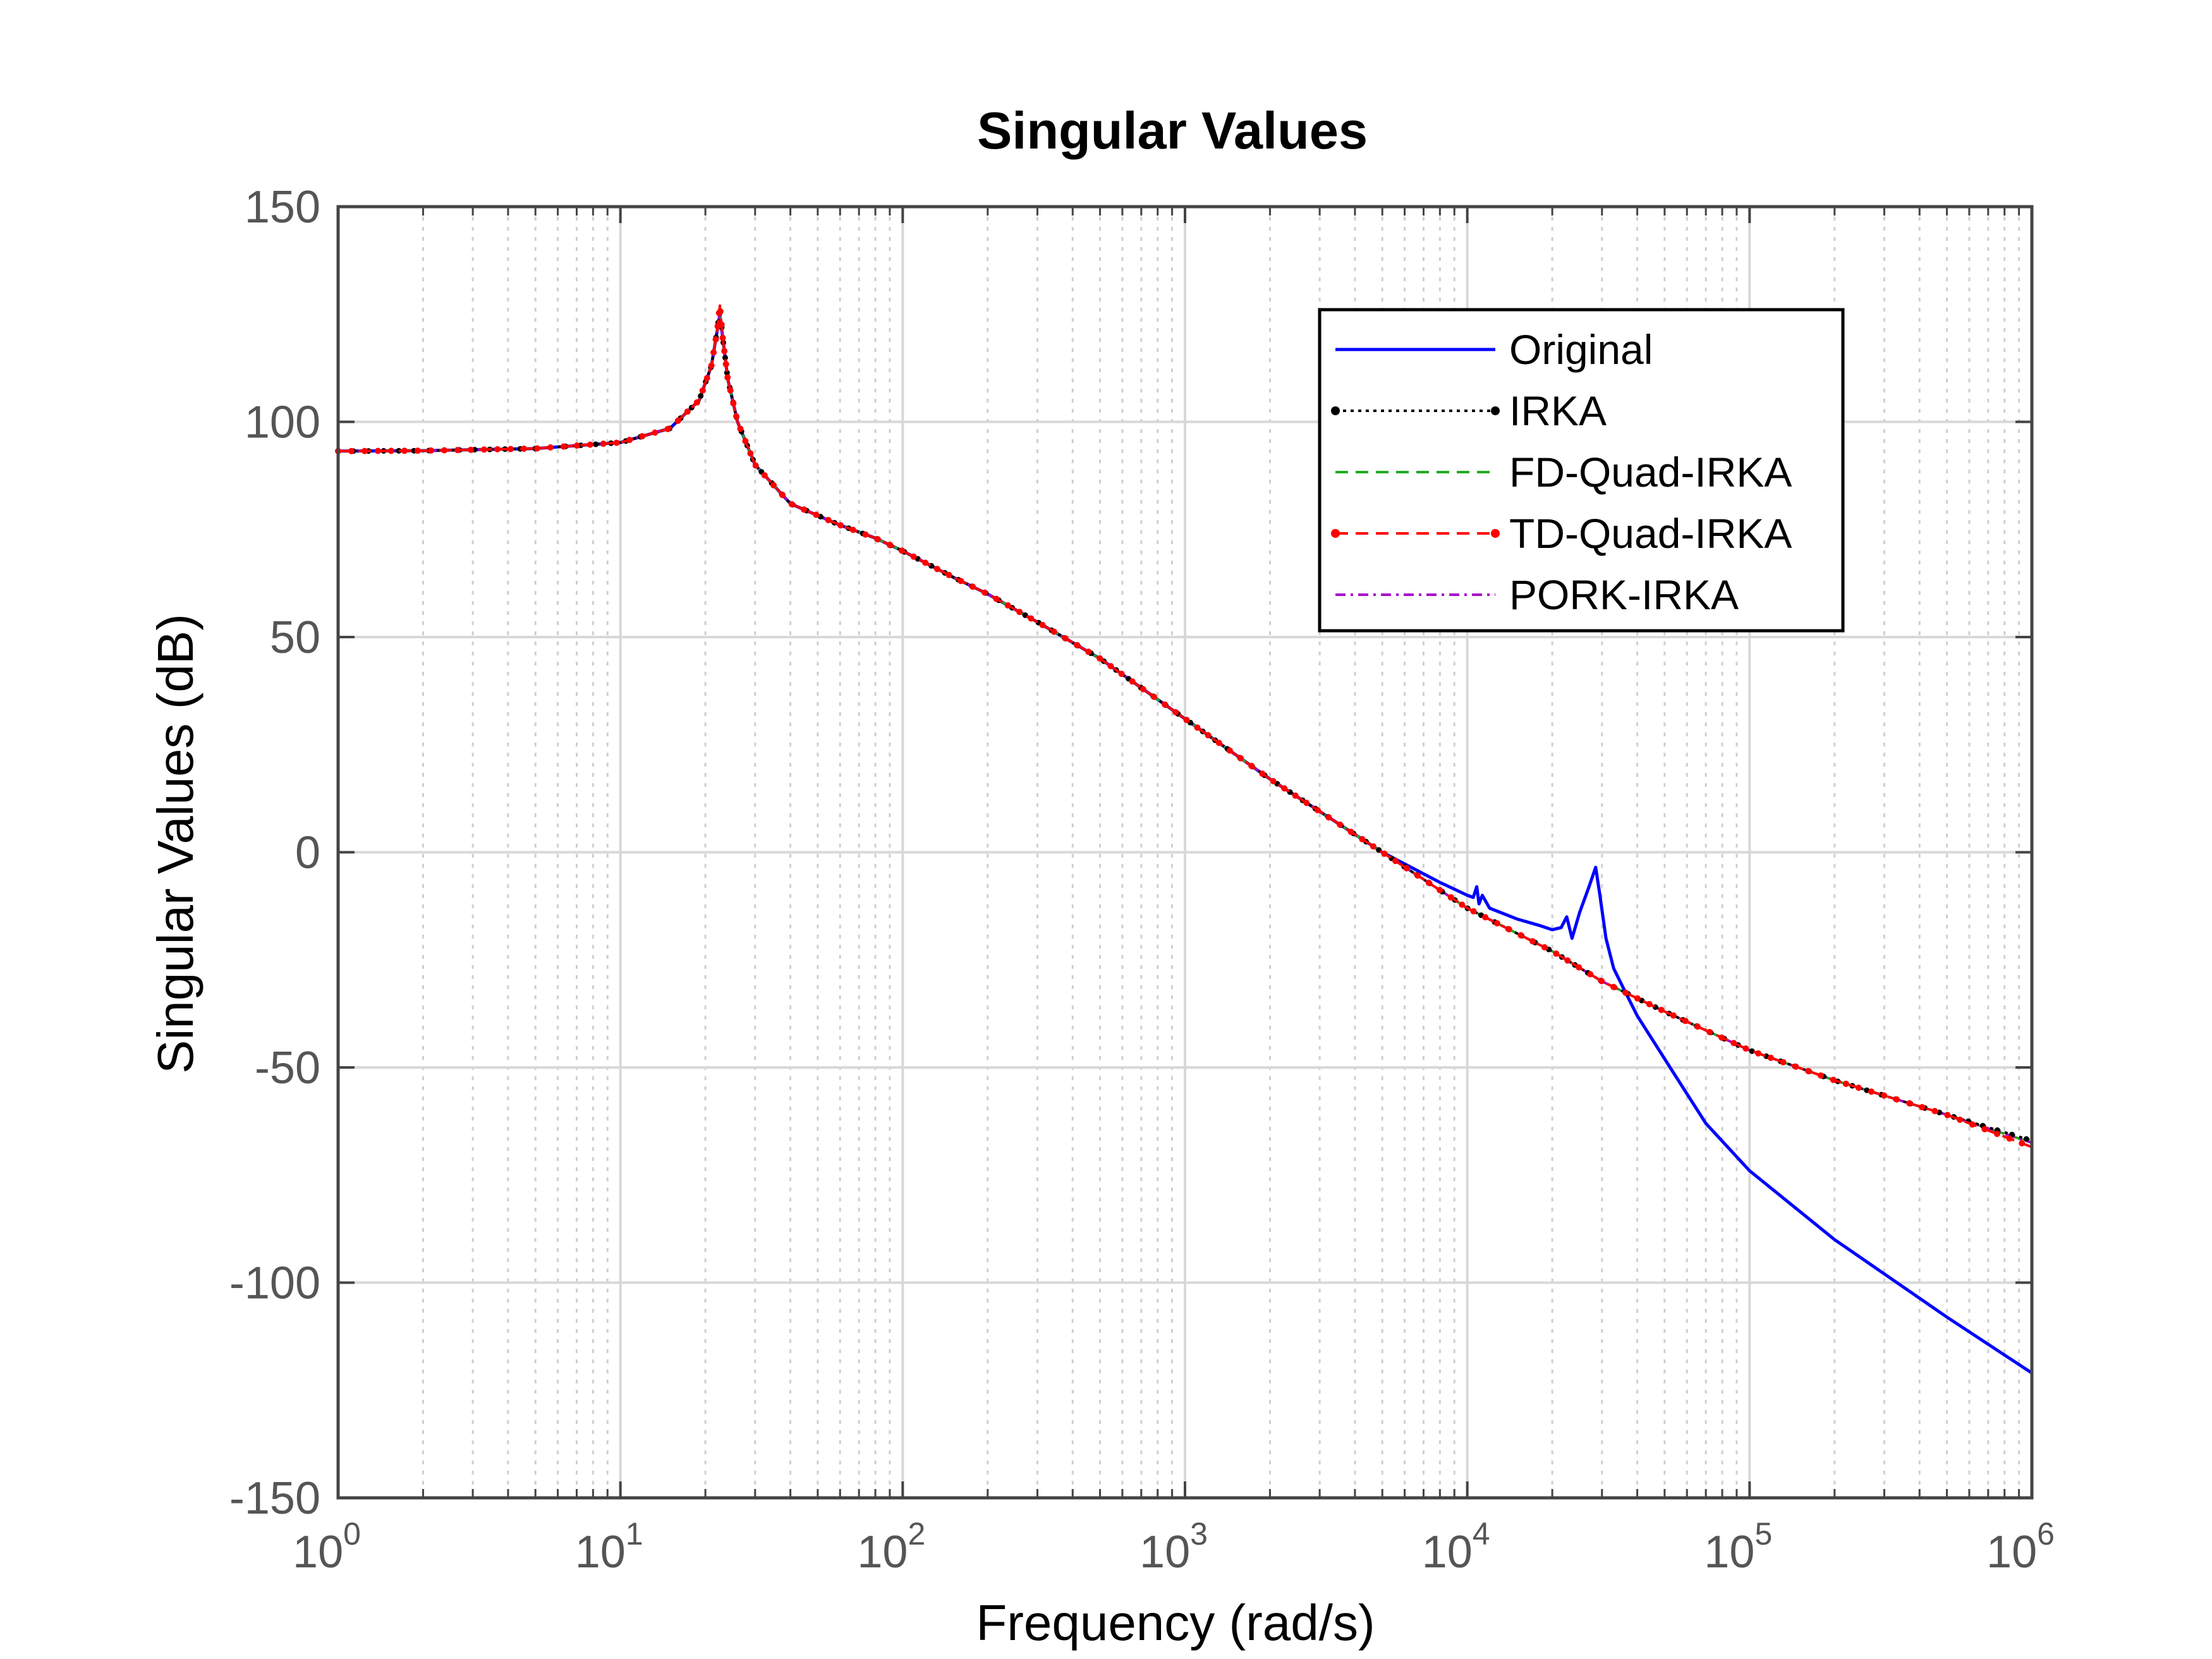 The height and width of the screenshot is (1659, 2212). I want to click on legend-entry-label: FD-Quad-IRKA, so click(1650, 472).